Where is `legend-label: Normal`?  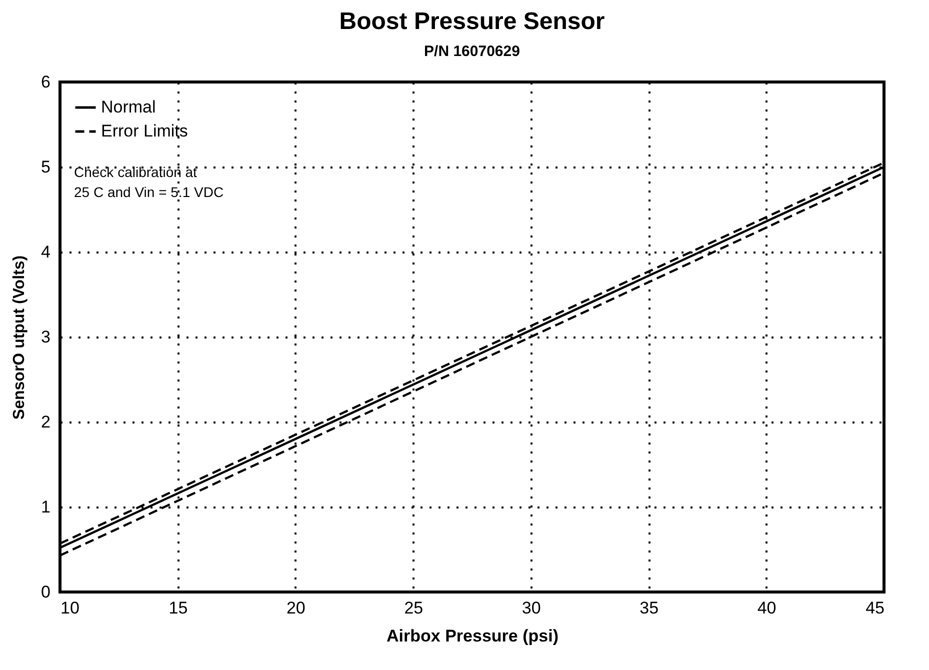 legend-label: Normal is located at coordinates (128, 107).